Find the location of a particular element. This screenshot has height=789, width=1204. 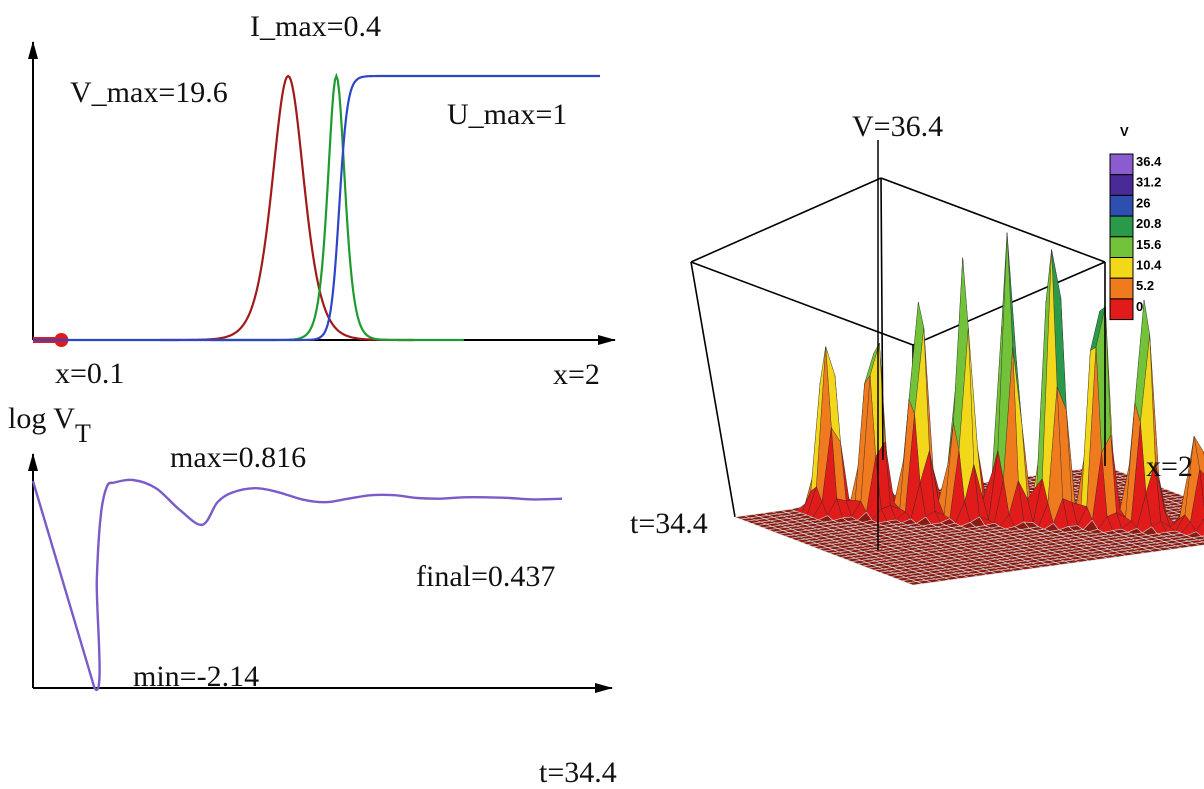

series-v-line is located at coordinates (287, 208).